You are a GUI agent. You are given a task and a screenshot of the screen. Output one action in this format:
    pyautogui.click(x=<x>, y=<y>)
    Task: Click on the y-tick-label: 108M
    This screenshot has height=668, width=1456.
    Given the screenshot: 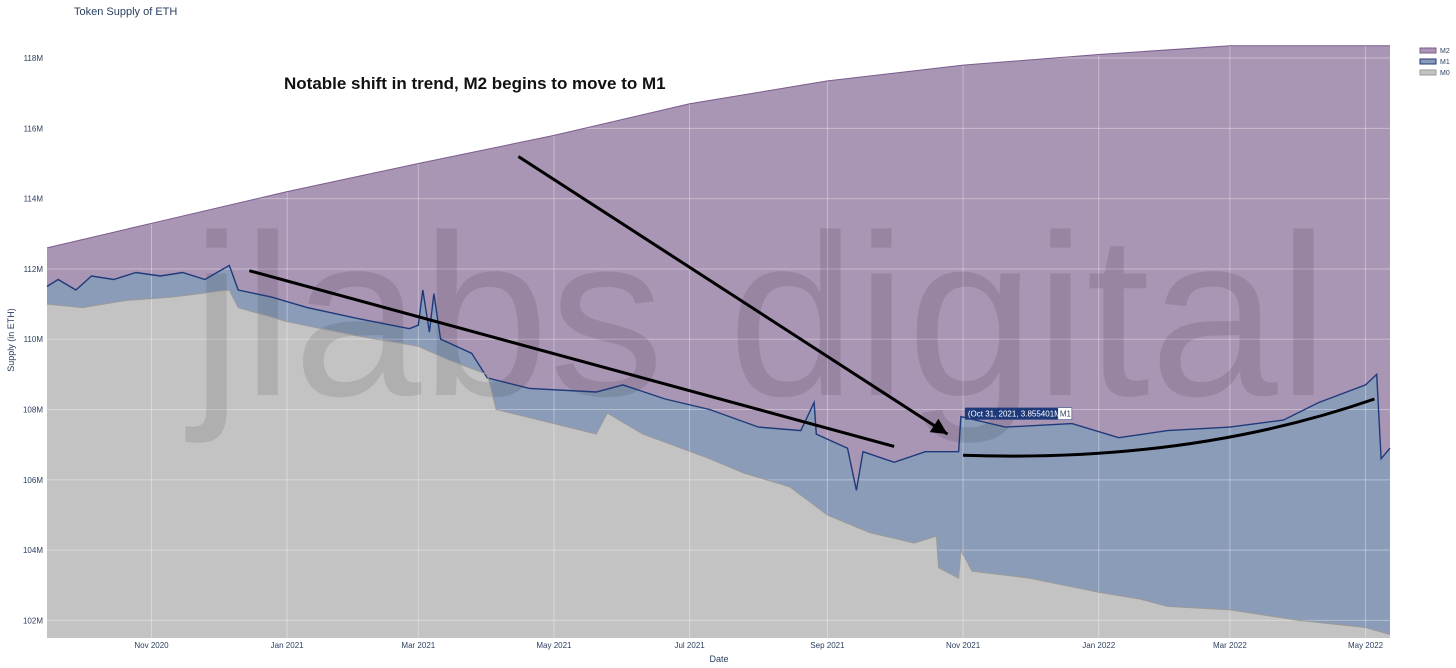 What is the action you would take?
    pyautogui.click(x=33, y=410)
    